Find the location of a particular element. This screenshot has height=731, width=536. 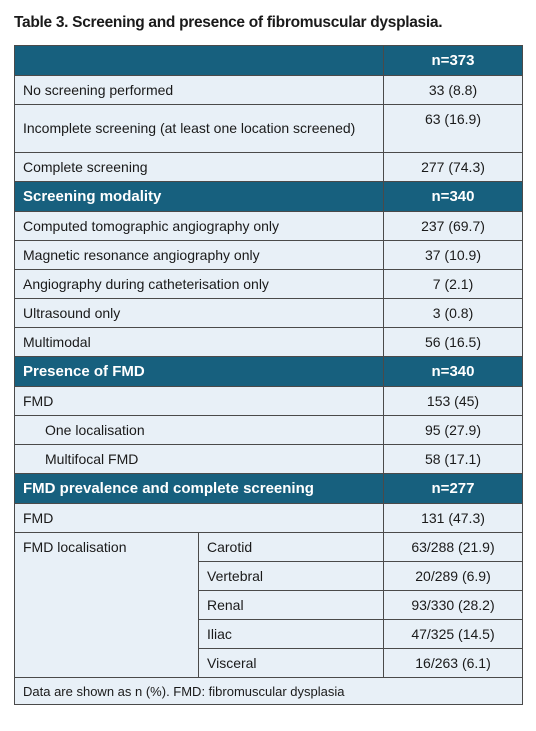

row-value: 7 (2.1) is located at coordinates (453, 284).